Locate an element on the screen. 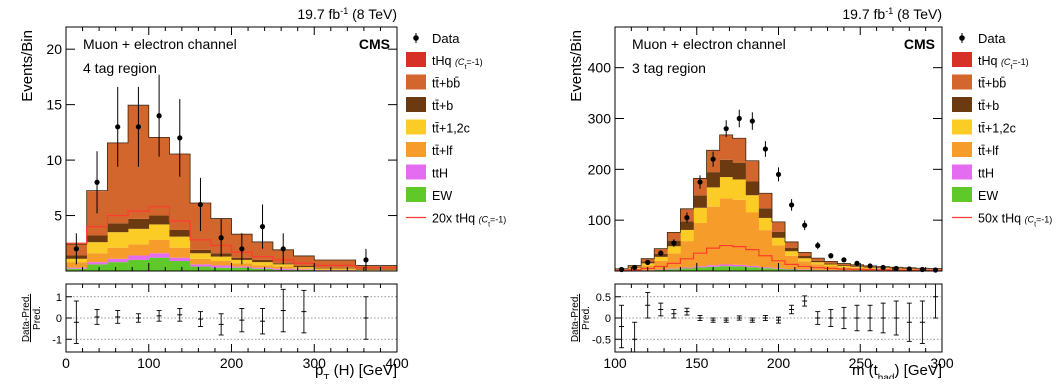 The width and height of the screenshot is (1062, 384). x-axis-label: m (thad) [GeV] is located at coordinates (897, 370).